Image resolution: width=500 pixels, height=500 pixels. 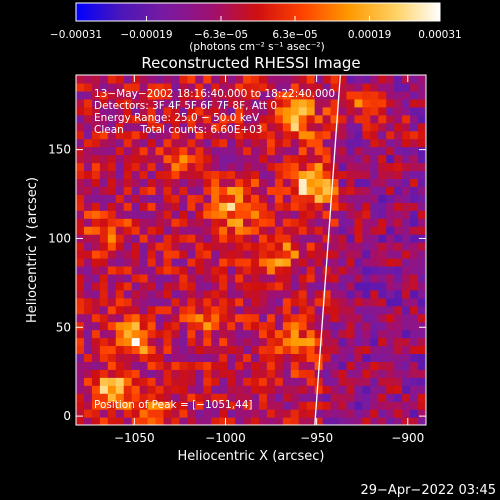 I want to click on colorbar-tick-label: 0.00031, so click(x=439, y=35).